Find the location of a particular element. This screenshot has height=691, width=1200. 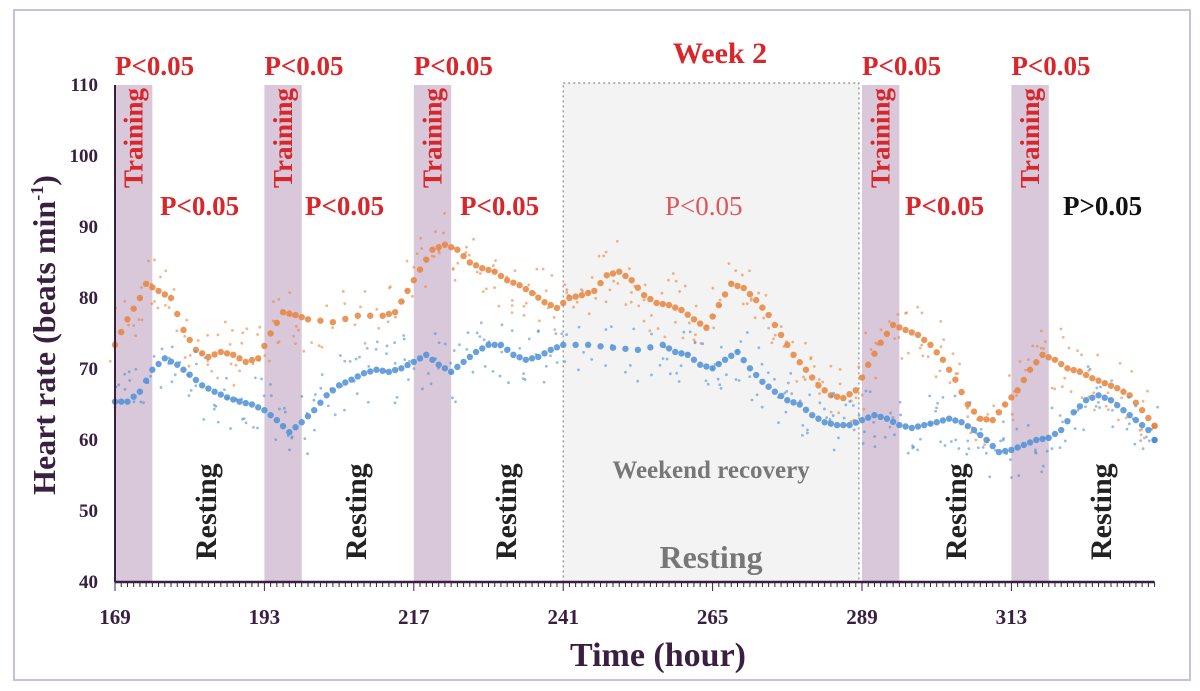

top-pvalue-label: P<0.05 is located at coordinates (303, 66).